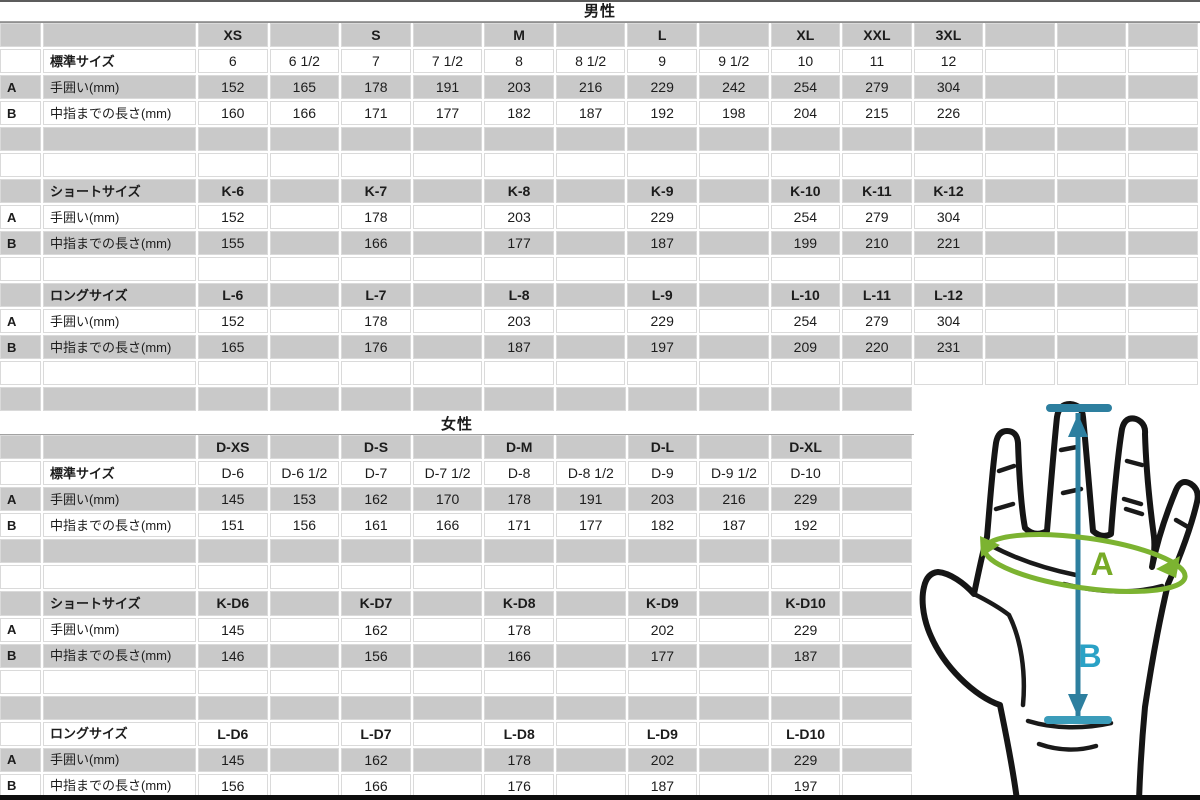 Image resolution: width=1200 pixels, height=800 pixels. What do you see at coordinates (806, 244) in the screenshot?
I see `table-cell: 199` at bounding box center [806, 244].